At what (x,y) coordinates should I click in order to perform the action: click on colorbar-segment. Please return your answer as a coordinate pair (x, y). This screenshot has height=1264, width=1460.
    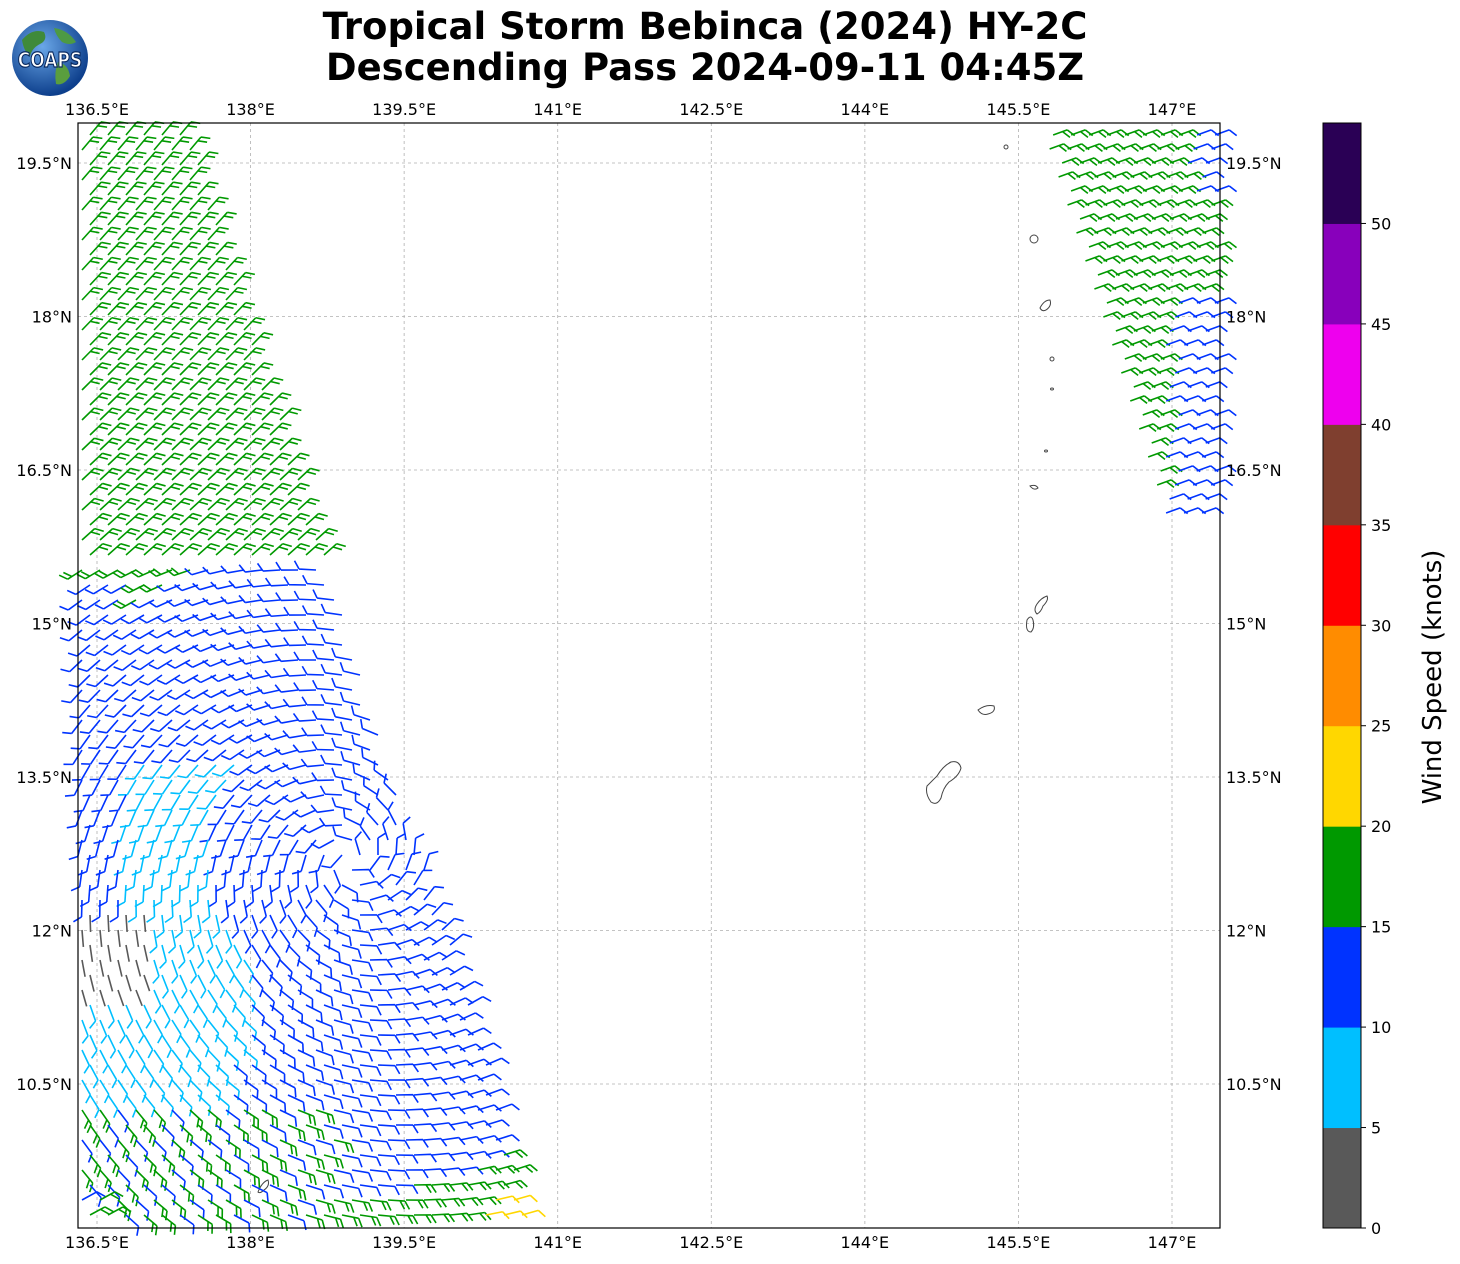
    Looking at the image, I should click on (1342, 575).